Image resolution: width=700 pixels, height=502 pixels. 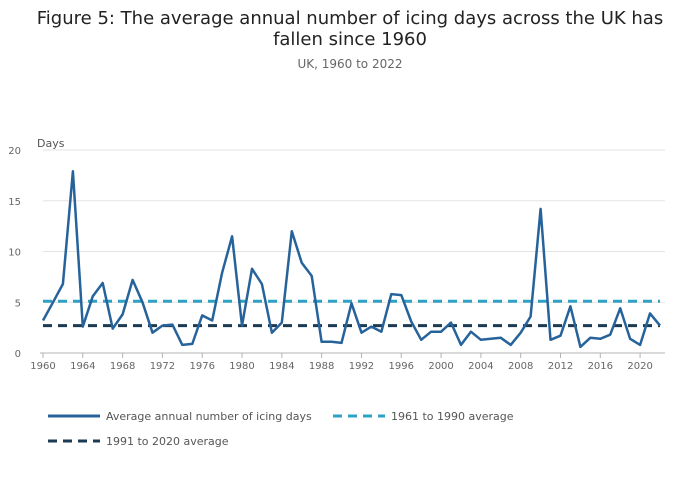 I want to click on x-tick-label: 2000, so click(x=440, y=366).